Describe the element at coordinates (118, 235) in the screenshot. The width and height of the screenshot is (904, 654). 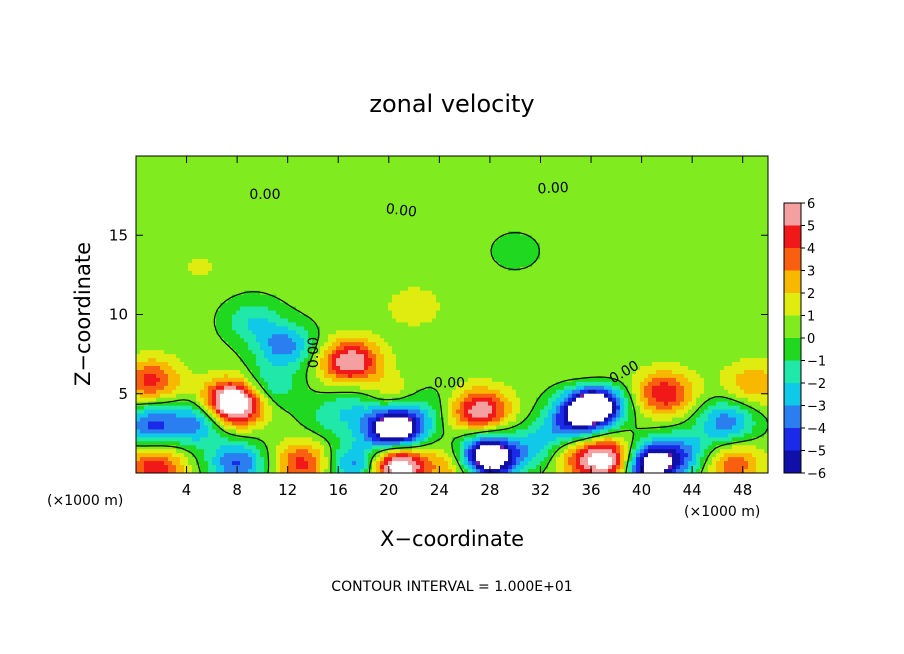
I see `y-tick-label: 15` at that location.